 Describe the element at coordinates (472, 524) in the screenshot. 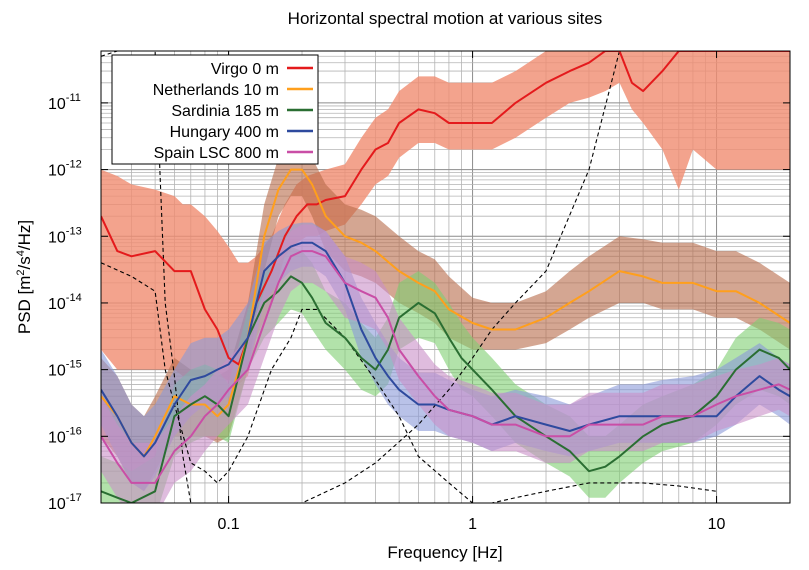

I see `x-tick-label: 1` at that location.